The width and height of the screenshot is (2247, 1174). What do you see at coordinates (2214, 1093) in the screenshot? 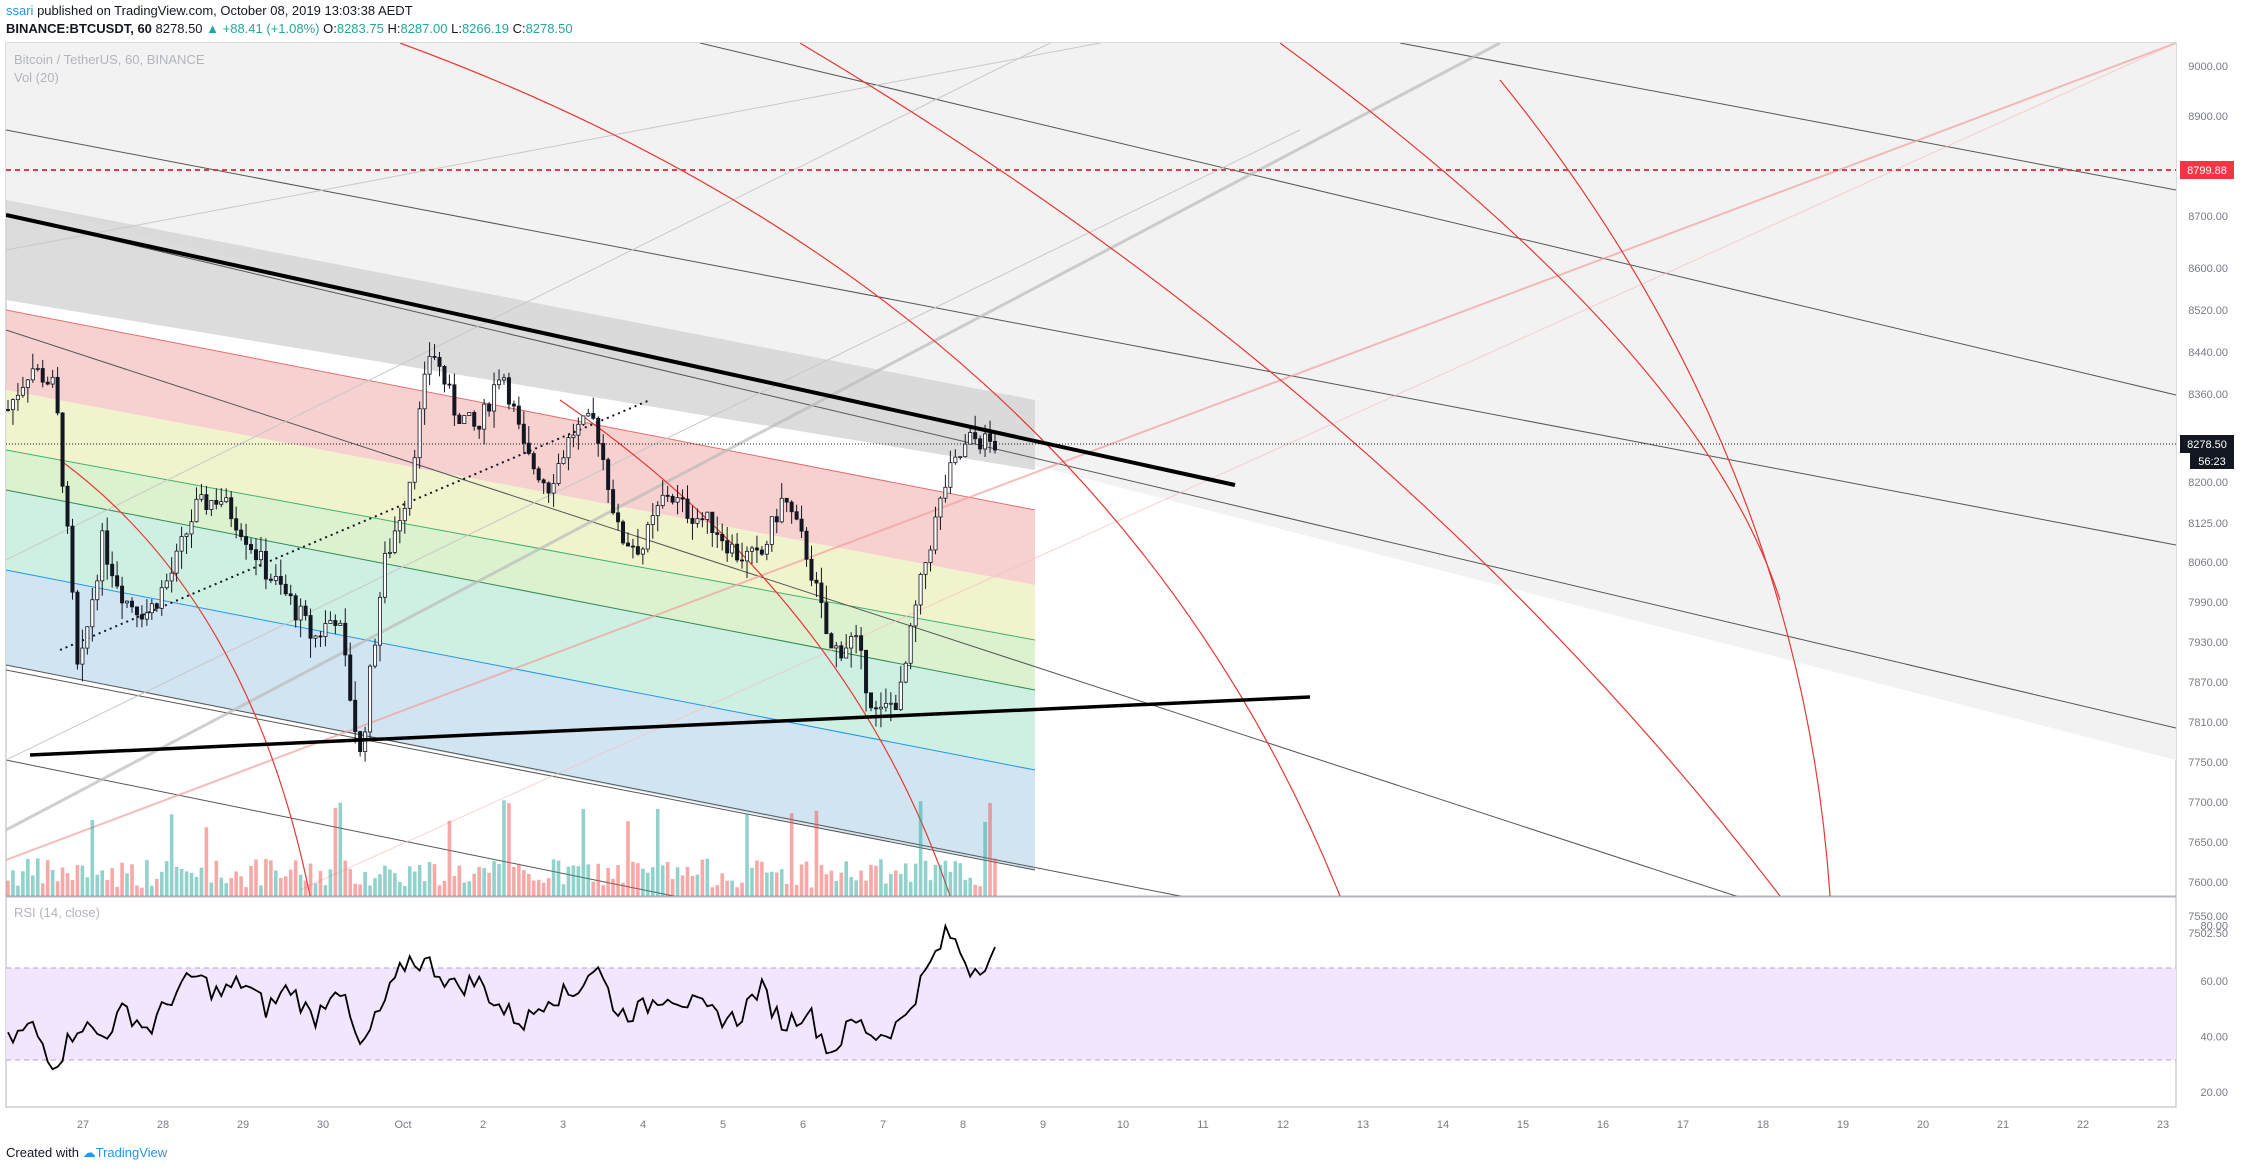
I see `rsi-tick-label: 20.00` at bounding box center [2214, 1093].